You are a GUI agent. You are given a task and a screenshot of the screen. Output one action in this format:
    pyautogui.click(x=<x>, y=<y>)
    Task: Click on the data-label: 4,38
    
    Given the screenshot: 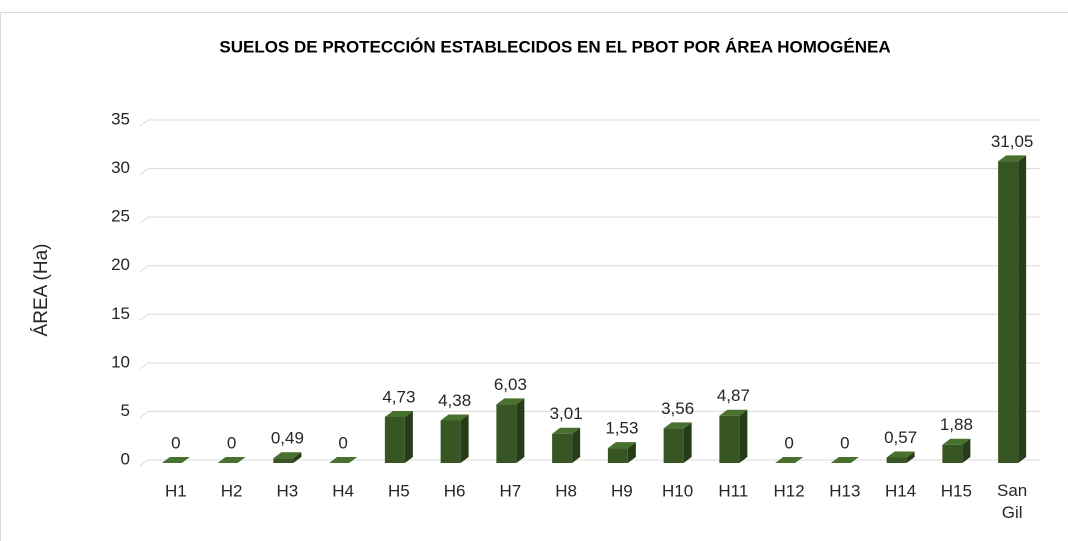 What is the action you would take?
    pyautogui.click(x=454, y=400)
    